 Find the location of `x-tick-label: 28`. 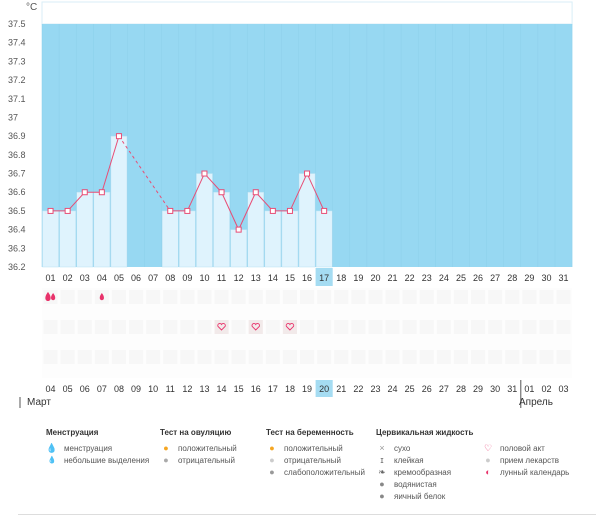

x-tick-label: 28 is located at coordinates (512, 278).